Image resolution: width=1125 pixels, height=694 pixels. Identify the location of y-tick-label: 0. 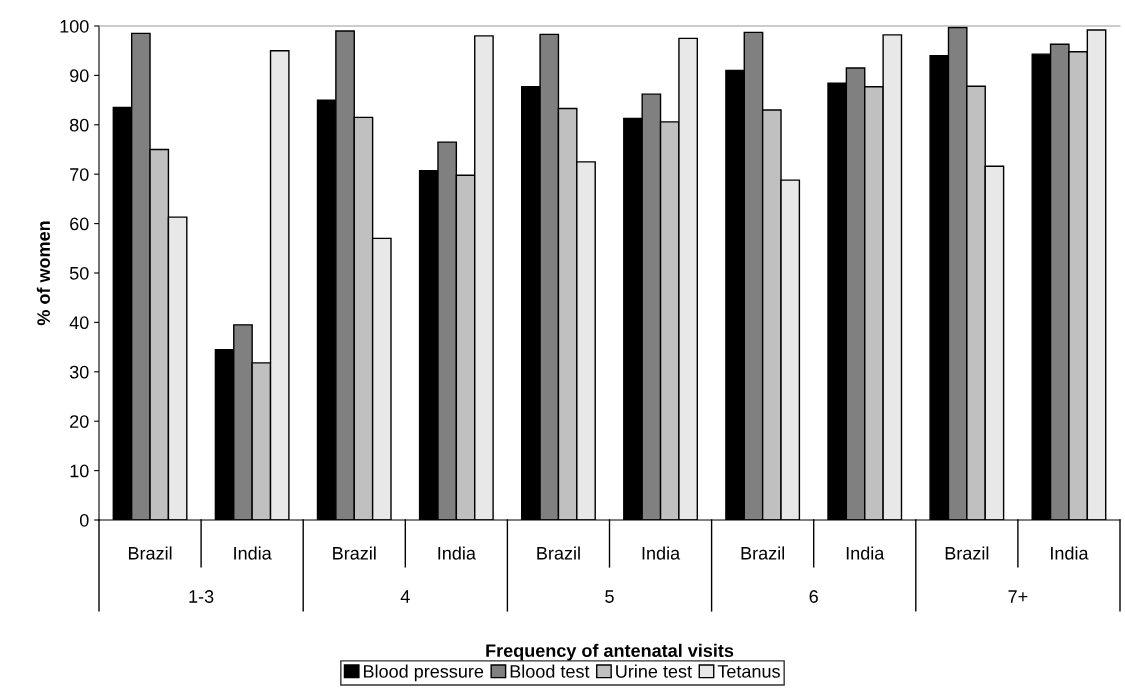
(84, 520).